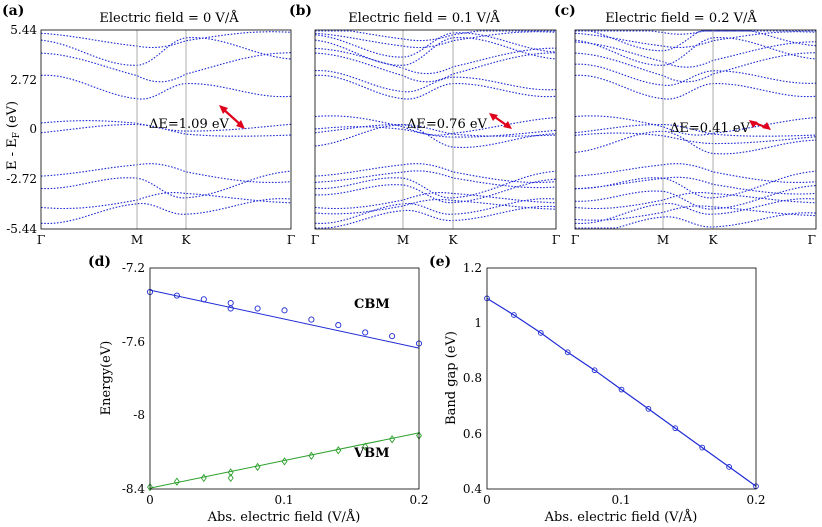  I want to click on panel-b-xtick-4: Γ, so click(556, 240).